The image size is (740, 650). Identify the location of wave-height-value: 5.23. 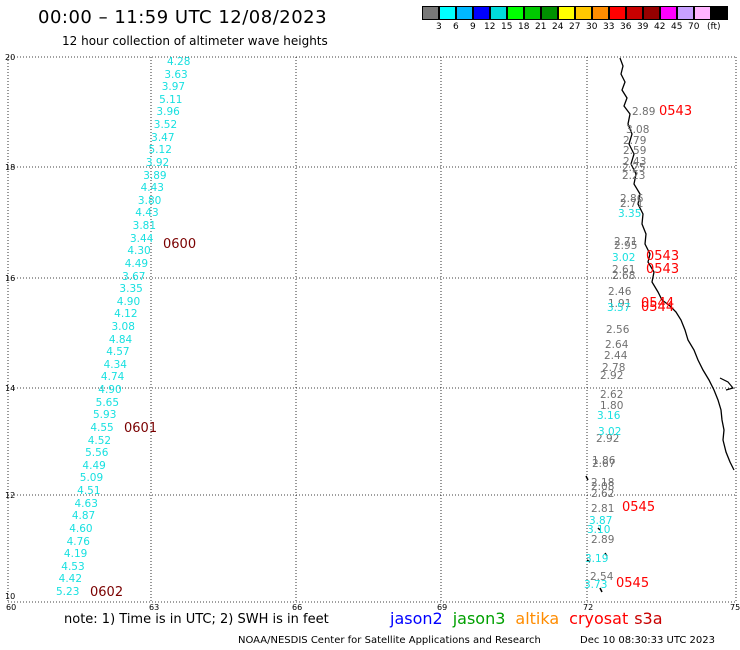
(68, 592).